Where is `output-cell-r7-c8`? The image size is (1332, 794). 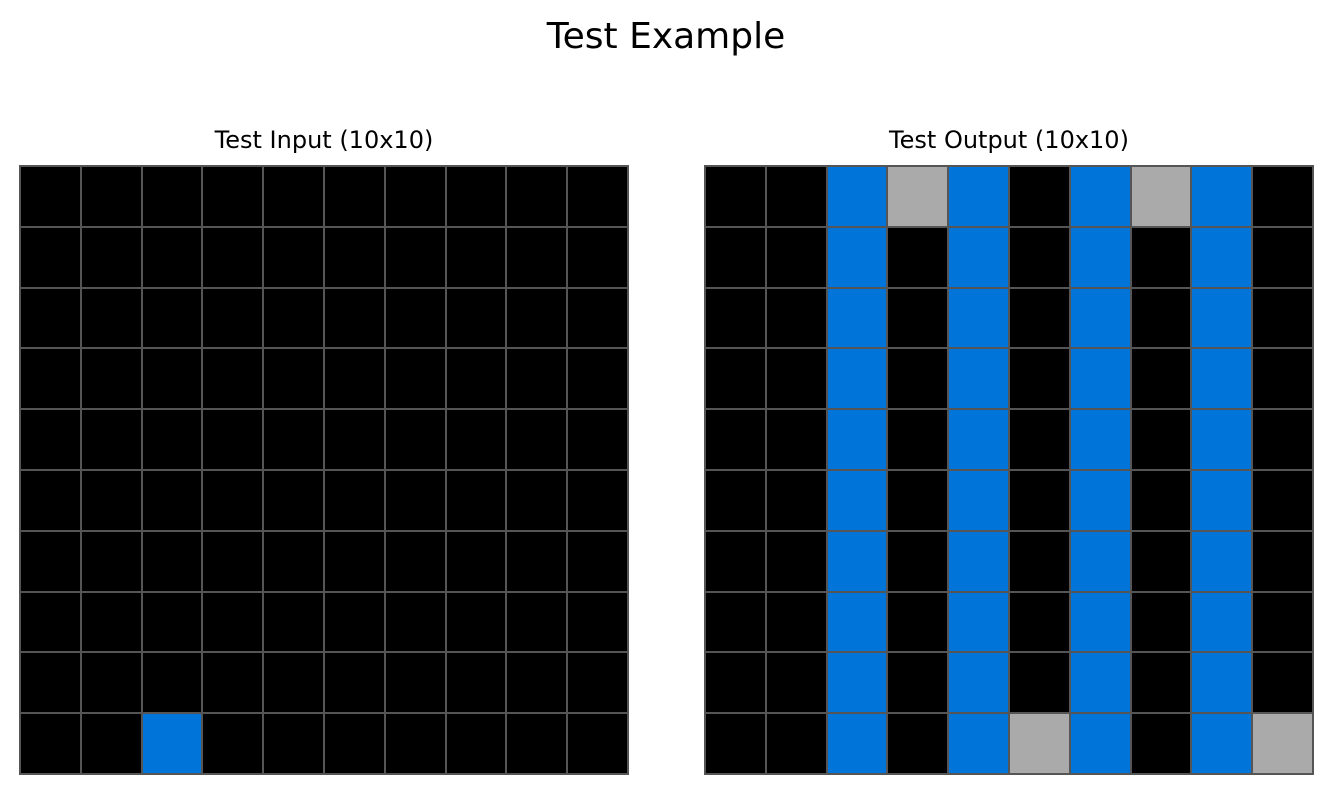 output-cell-r7-c8 is located at coordinates (1222, 622).